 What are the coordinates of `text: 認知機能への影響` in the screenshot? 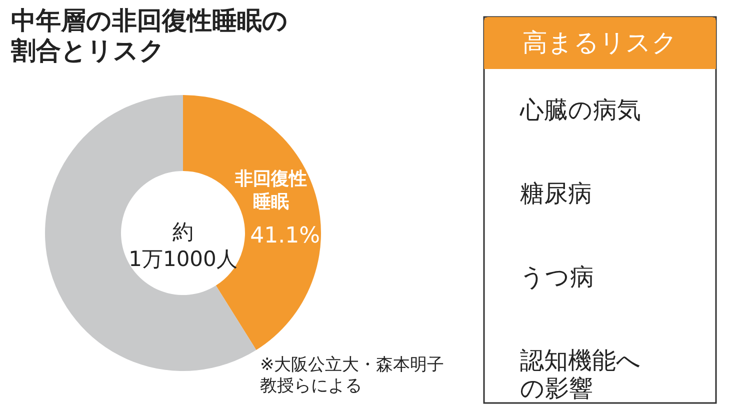 It's located at (580, 374).